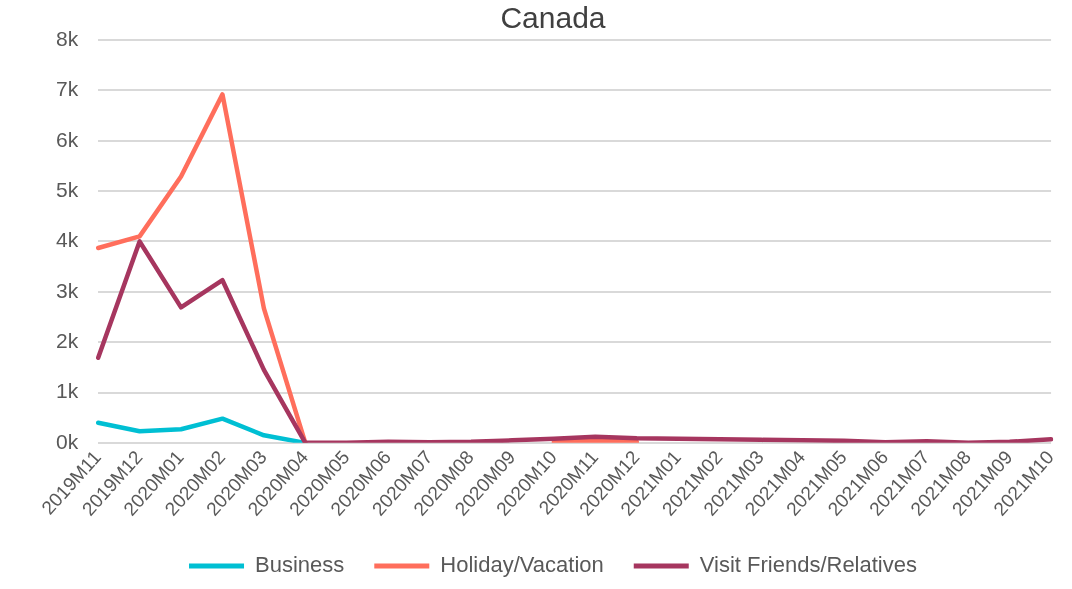 Image resolution: width=1072 pixels, height=589 pixels. What do you see at coordinates (300, 565) in the screenshot?
I see `legend-label: Business` at bounding box center [300, 565].